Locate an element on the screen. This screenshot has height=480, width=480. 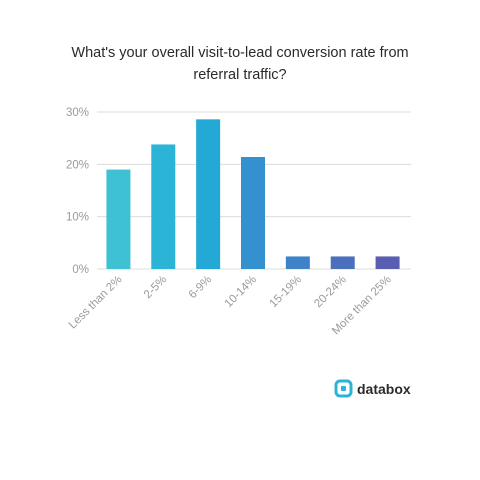
y-axis-ticks: 0% 10% 20% 30% is located at coordinates (77, 191).